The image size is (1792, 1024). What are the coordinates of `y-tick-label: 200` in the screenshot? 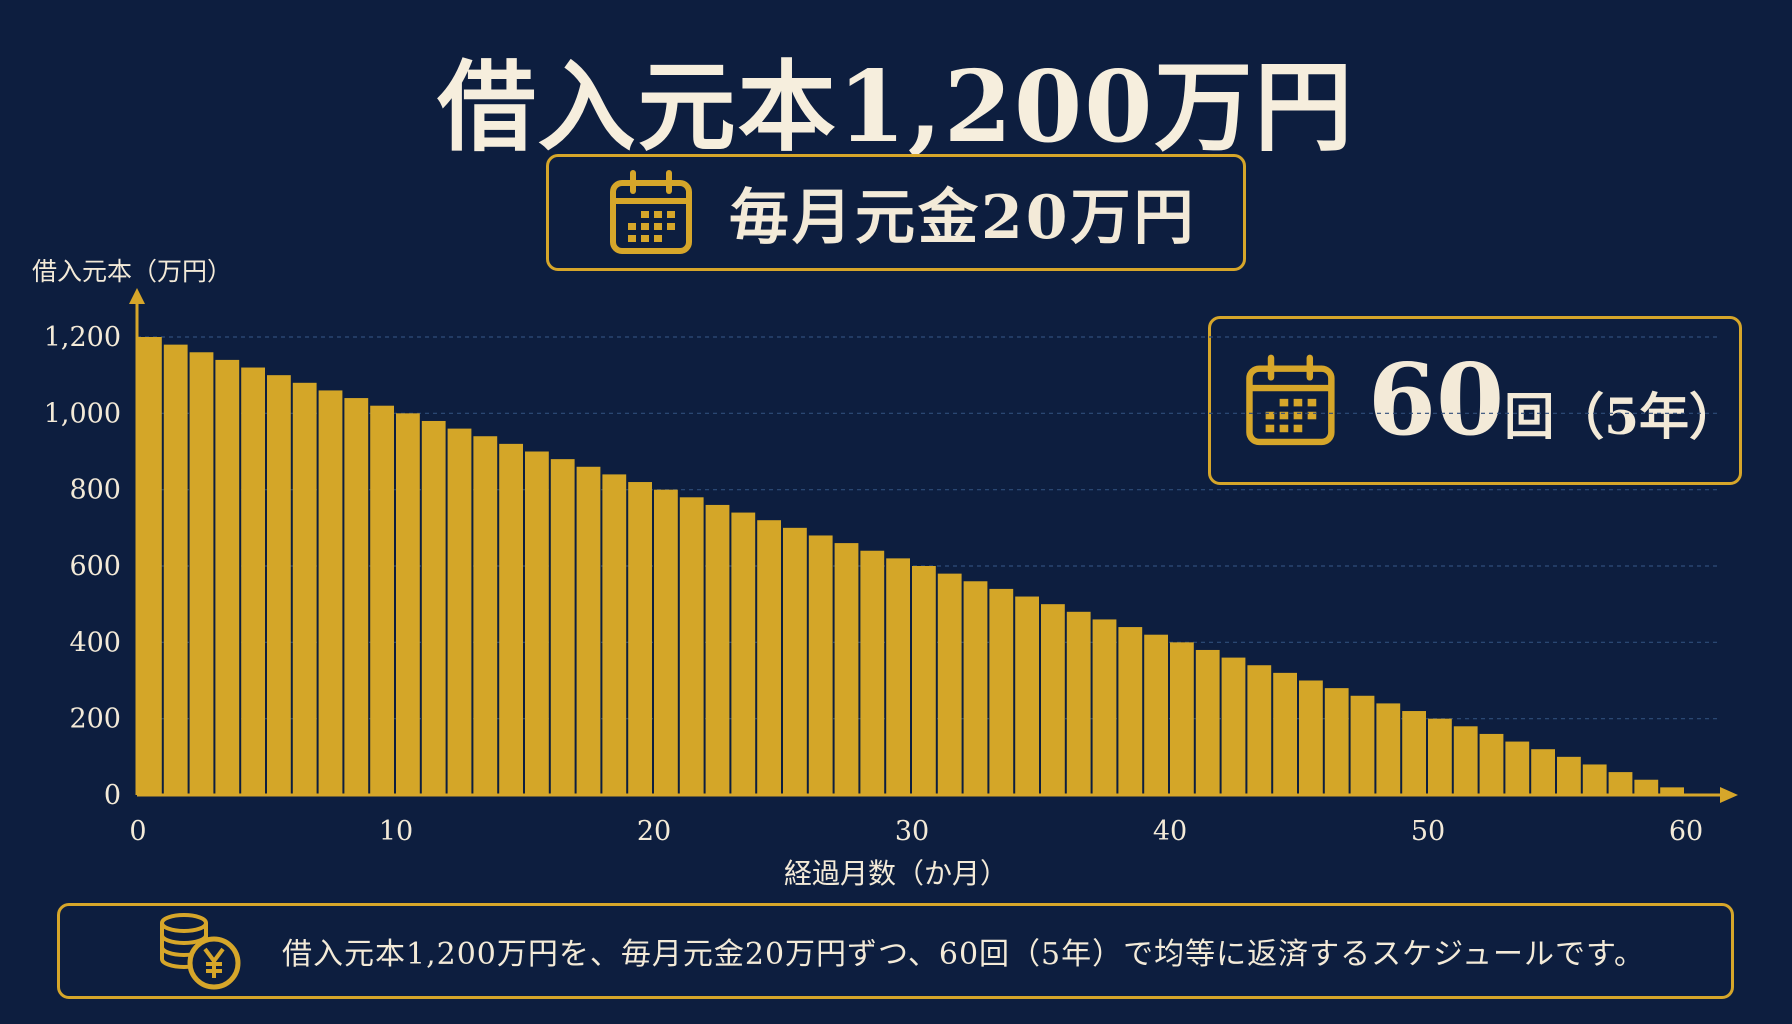 It's located at (95, 719).